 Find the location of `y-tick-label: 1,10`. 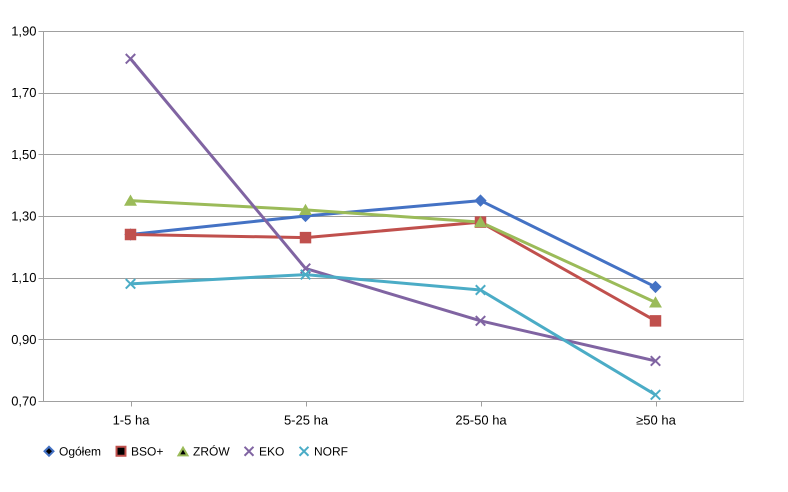

y-tick-label: 1,10 is located at coordinates (23, 278).